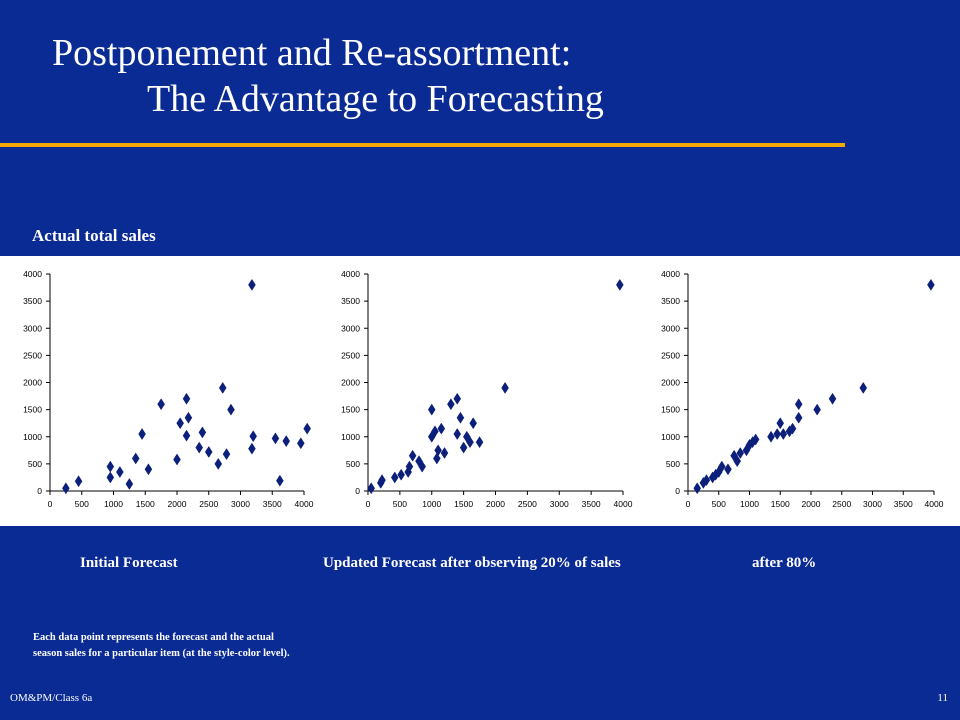 This screenshot has width=960, height=720. Describe the element at coordinates (623, 504) in the screenshot. I see `x-tick-label: 4000` at that location.